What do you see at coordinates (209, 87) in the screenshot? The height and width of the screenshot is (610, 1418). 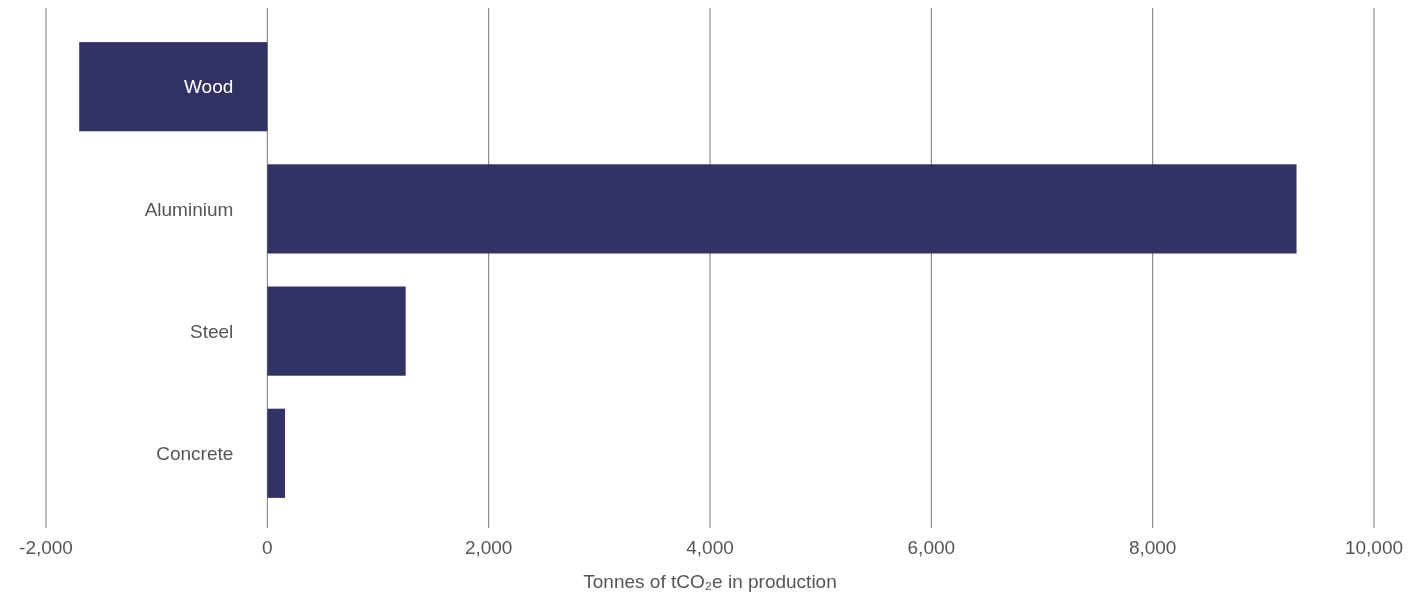 I see `y-tick-label: Wood` at bounding box center [209, 87].